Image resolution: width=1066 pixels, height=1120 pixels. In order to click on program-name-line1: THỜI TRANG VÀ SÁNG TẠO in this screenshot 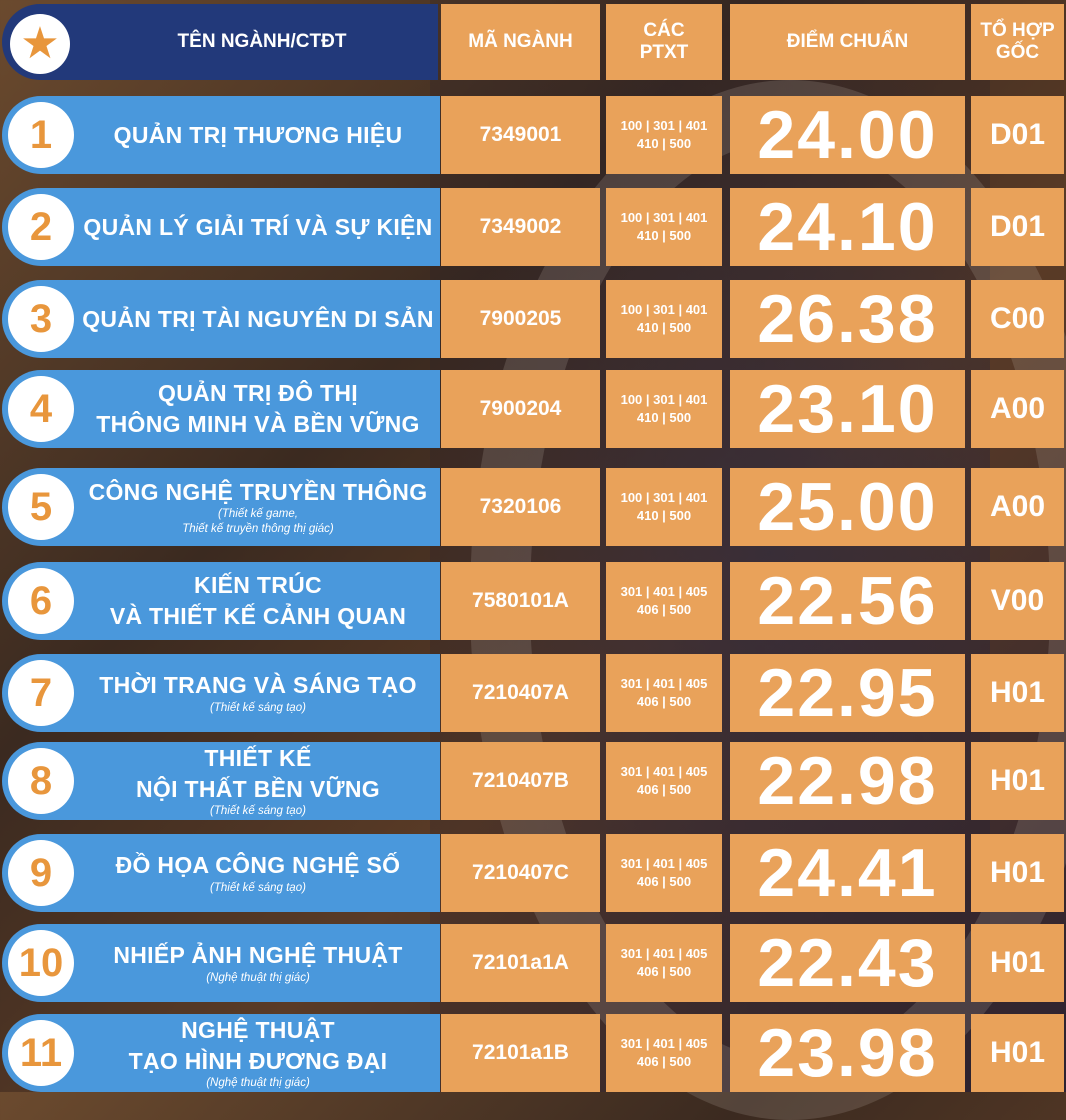, I will do `click(258, 685)`.